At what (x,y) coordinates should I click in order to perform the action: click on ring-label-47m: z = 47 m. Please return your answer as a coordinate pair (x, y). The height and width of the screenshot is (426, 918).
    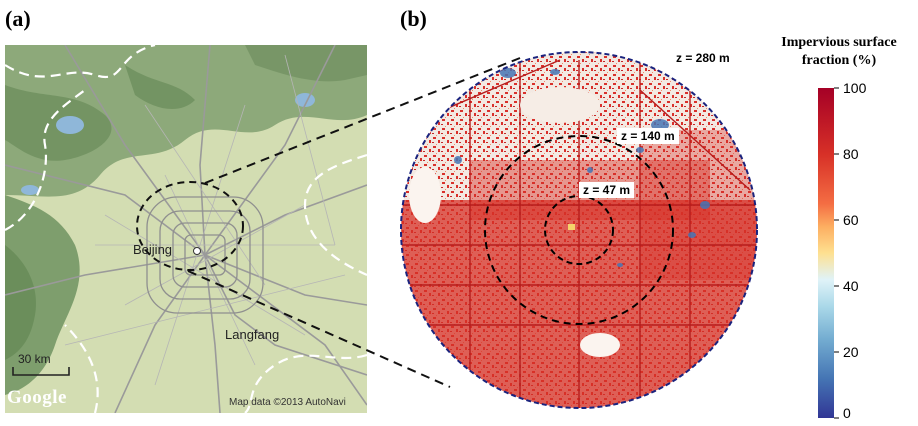
    Looking at the image, I should click on (607, 190).